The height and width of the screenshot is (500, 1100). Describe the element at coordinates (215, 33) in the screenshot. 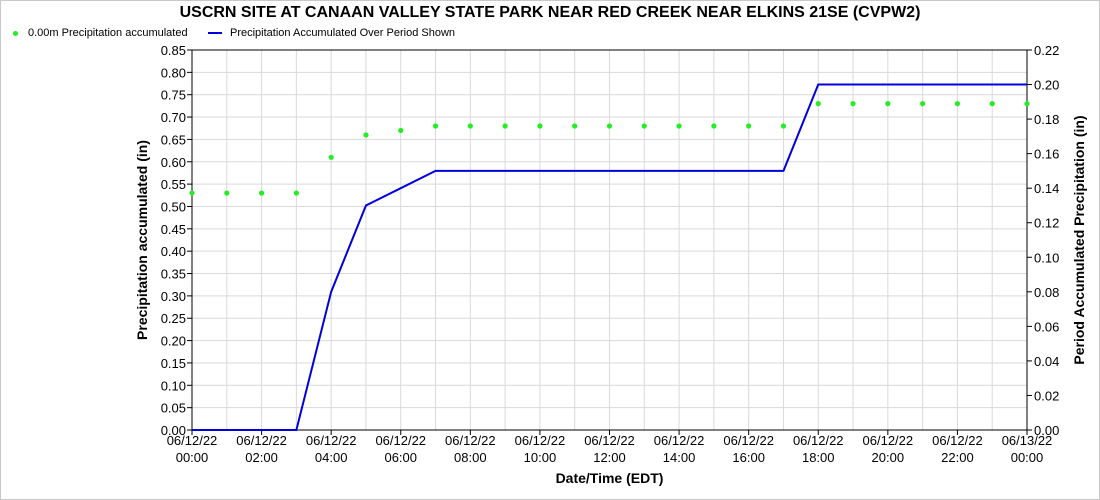

I see `legend-marker-line` at that location.